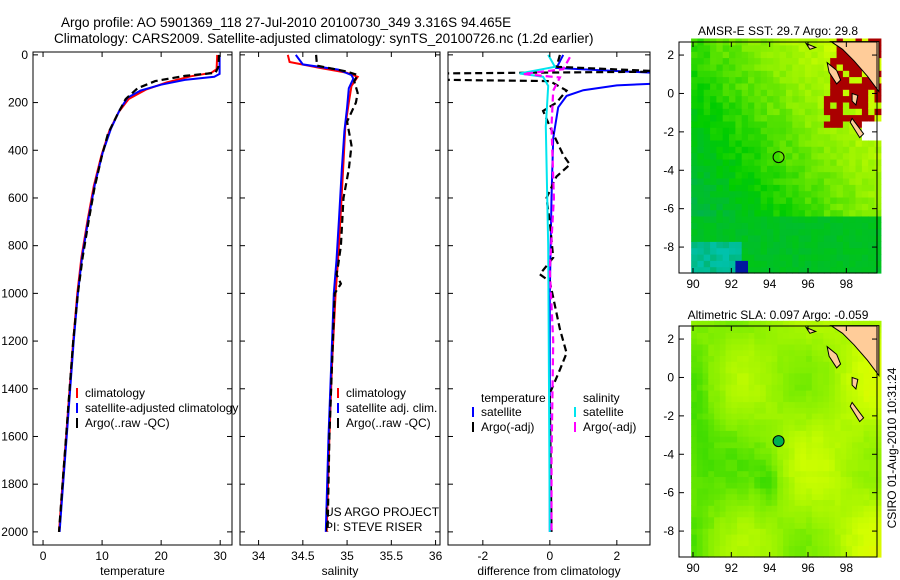 This screenshot has width=900, height=580. What do you see at coordinates (14, 389) in the screenshot?
I see `y-tick-label: 1400` at bounding box center [14, 389].